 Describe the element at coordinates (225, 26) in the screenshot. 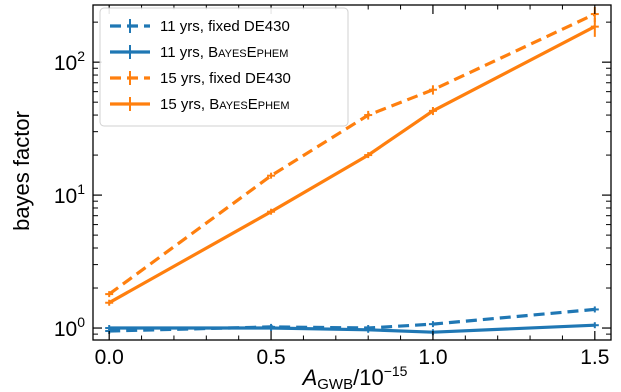

I see `legend-label-0: 11 yrs, fixed DE430` at that location.